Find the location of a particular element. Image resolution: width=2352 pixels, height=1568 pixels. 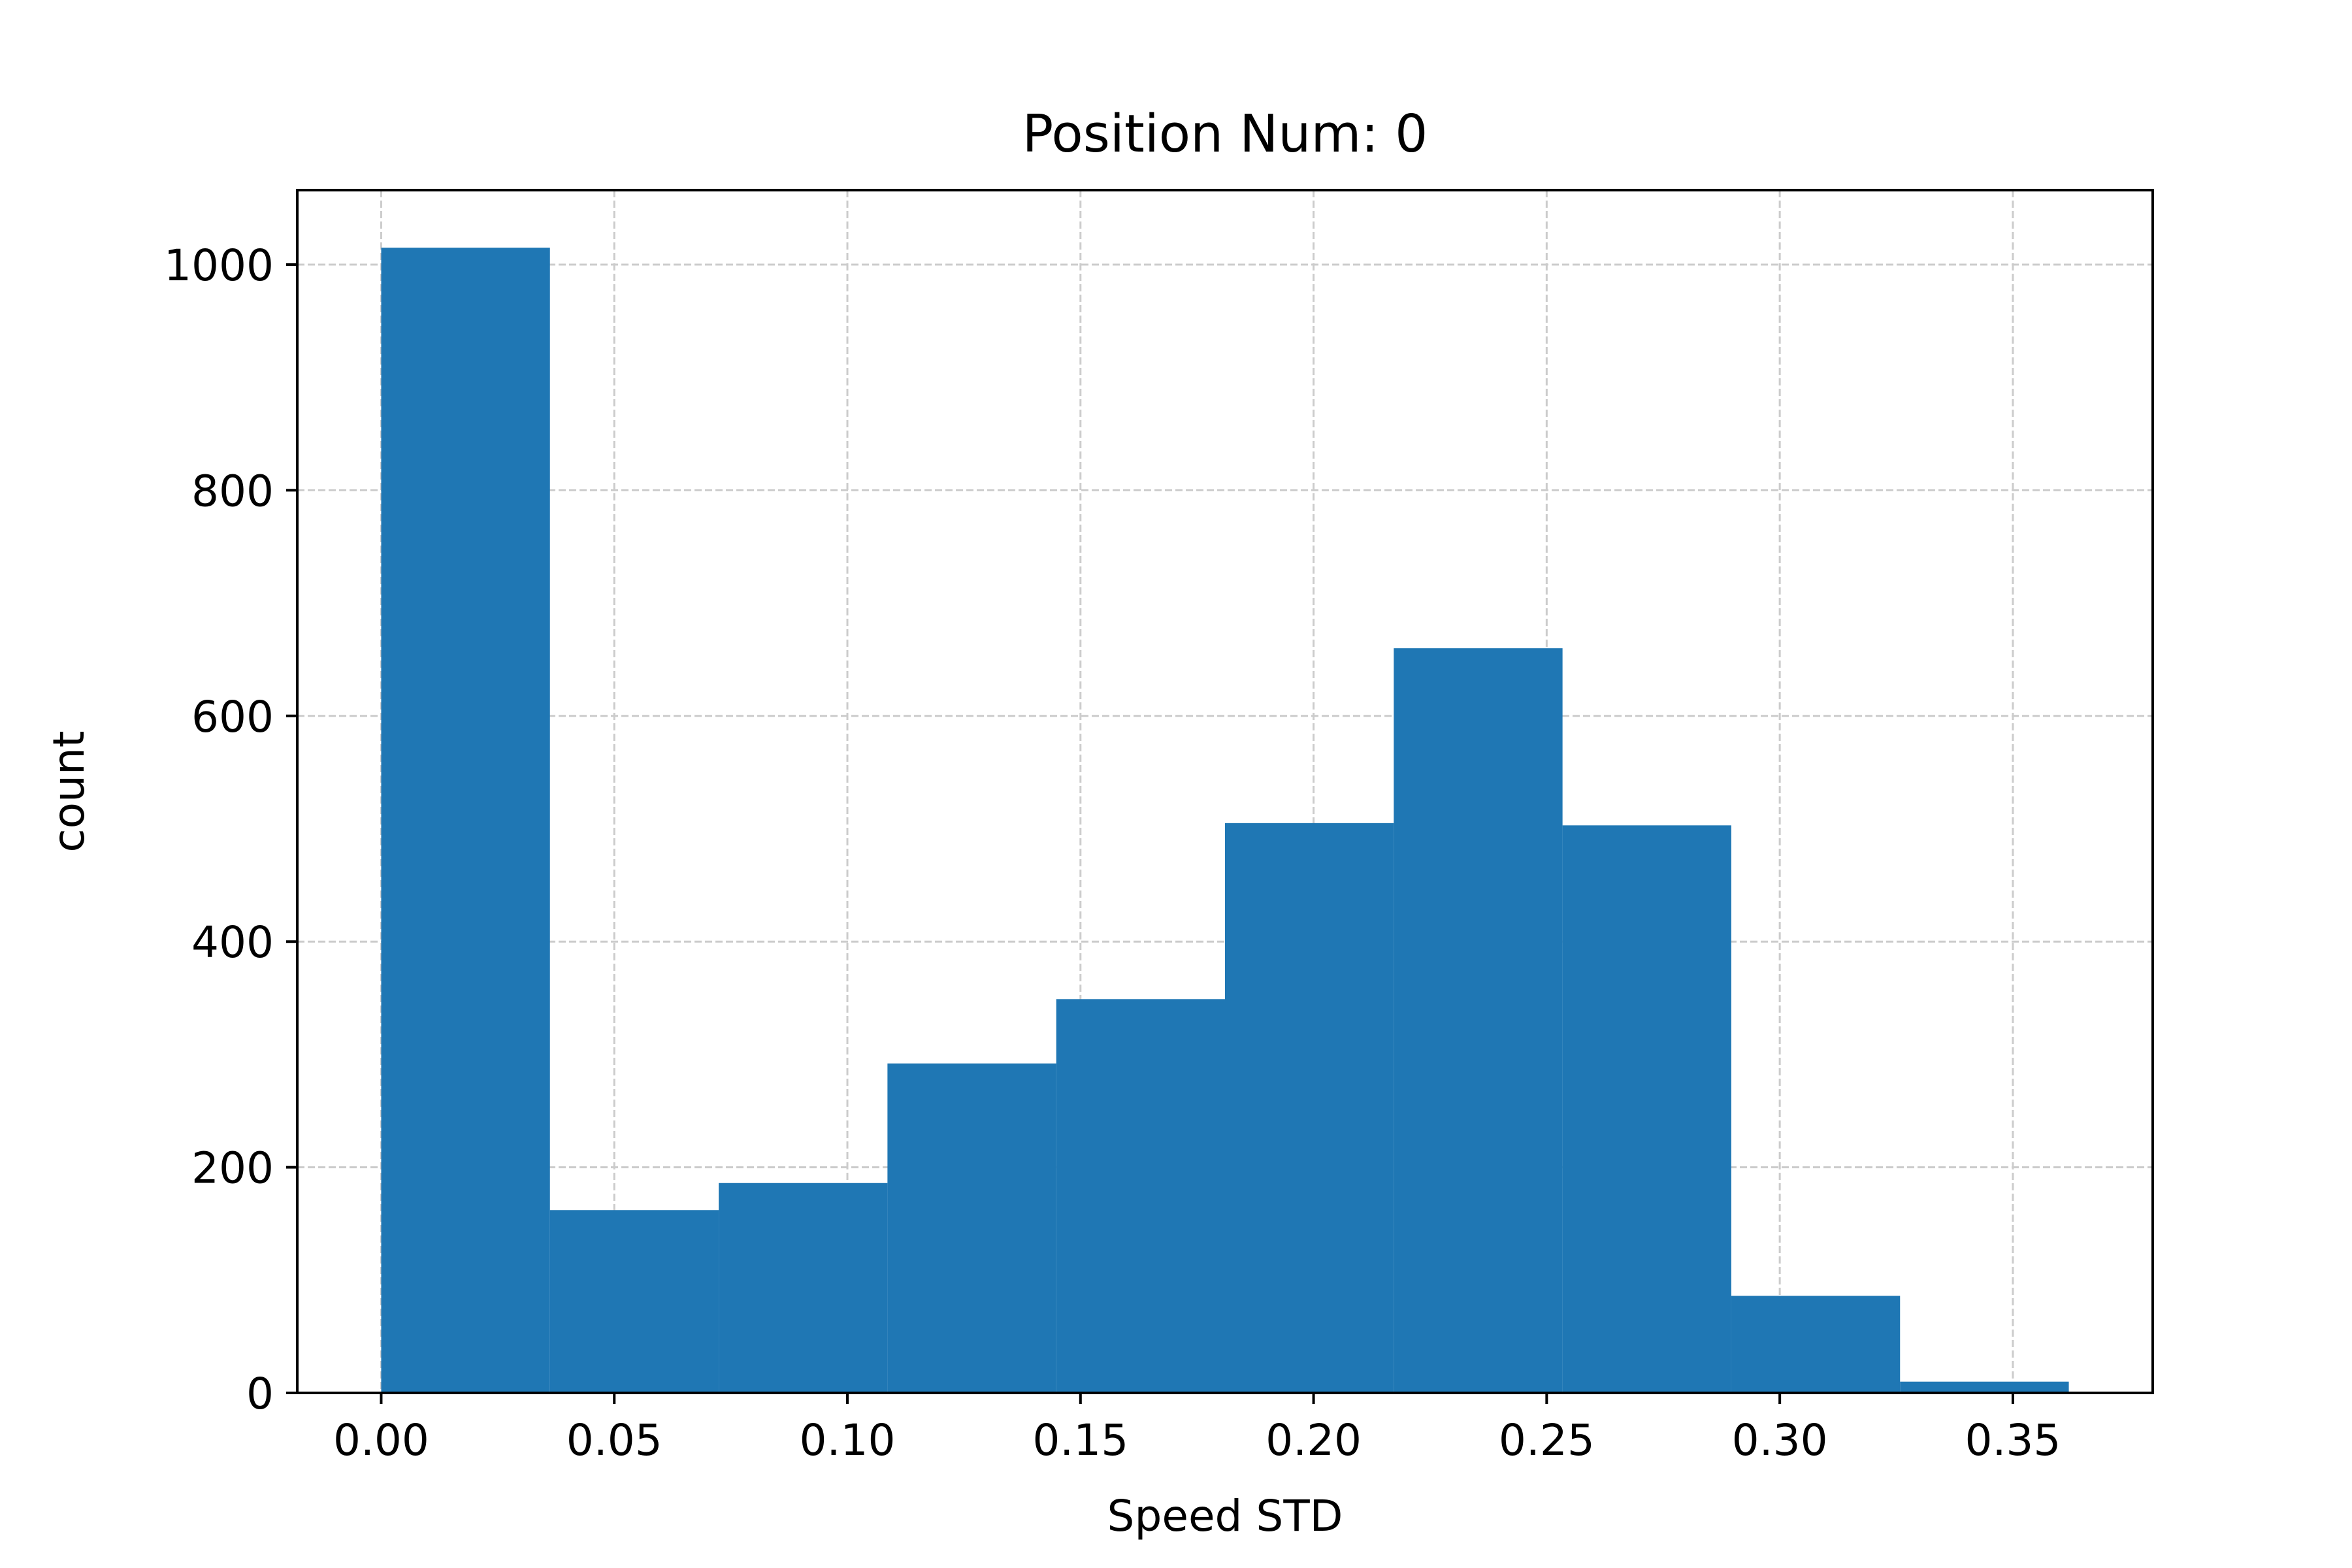

x-tick-label: 0.25 is located at coordinates (1547, 1440).